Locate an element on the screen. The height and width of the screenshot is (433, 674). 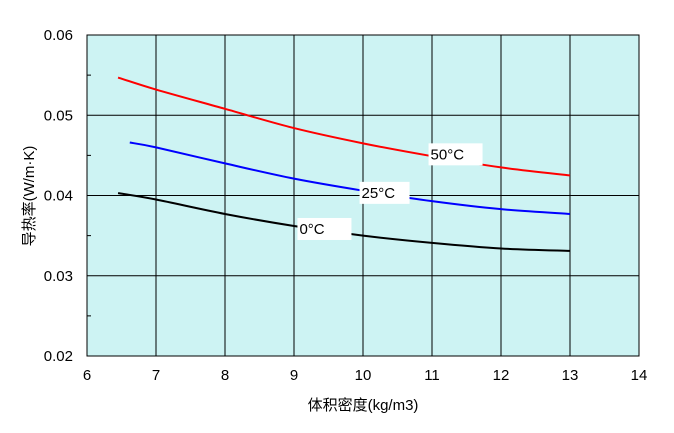
x-tick-label: 11 is located at coordinates (432, 375).